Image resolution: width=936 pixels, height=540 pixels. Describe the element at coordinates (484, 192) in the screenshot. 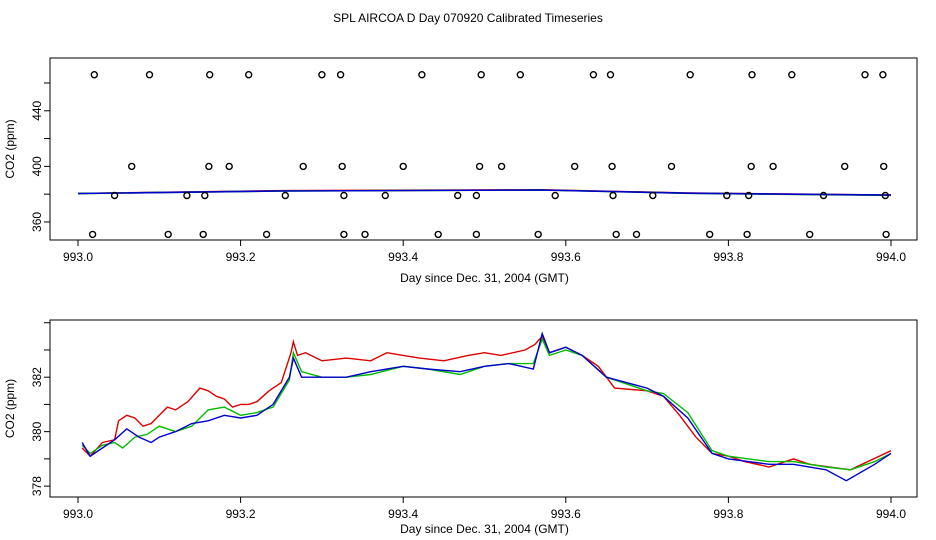

I see `series-line-blue` at that location.